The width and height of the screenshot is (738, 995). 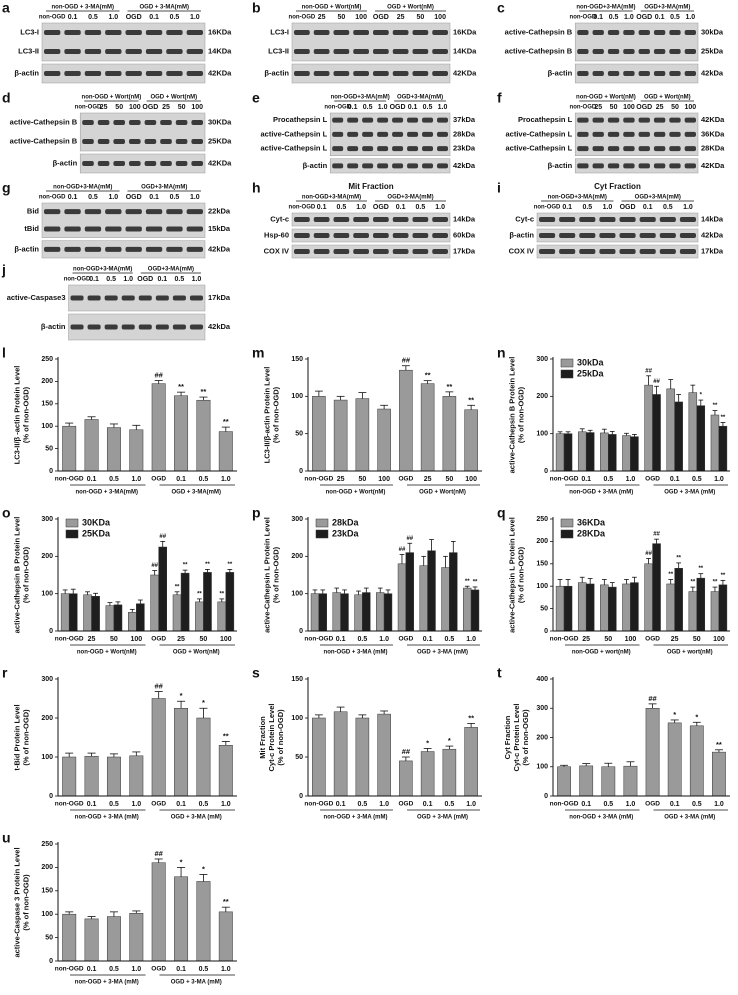 What do you see at coordinates (713, 133) in the screenshot?
I see `kda-label: 36KDa` at bounding box center [713, 133].